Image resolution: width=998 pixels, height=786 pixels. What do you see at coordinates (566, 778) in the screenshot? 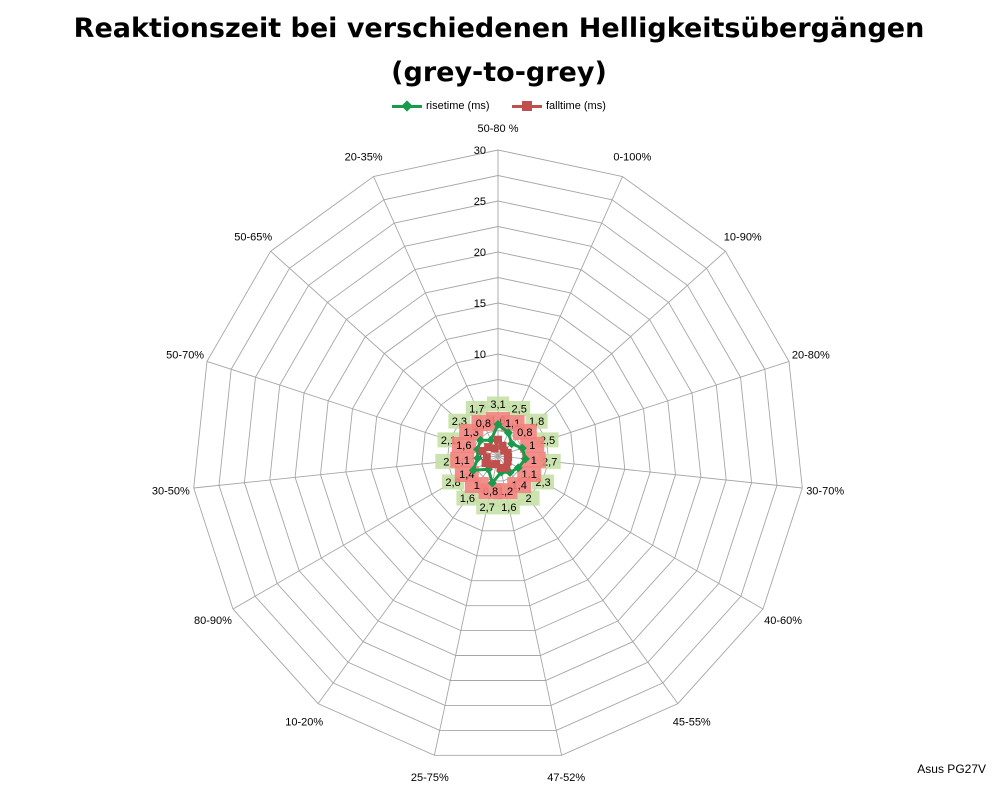
I see `category-label: 47-52%` at bounding box center [566, 778].